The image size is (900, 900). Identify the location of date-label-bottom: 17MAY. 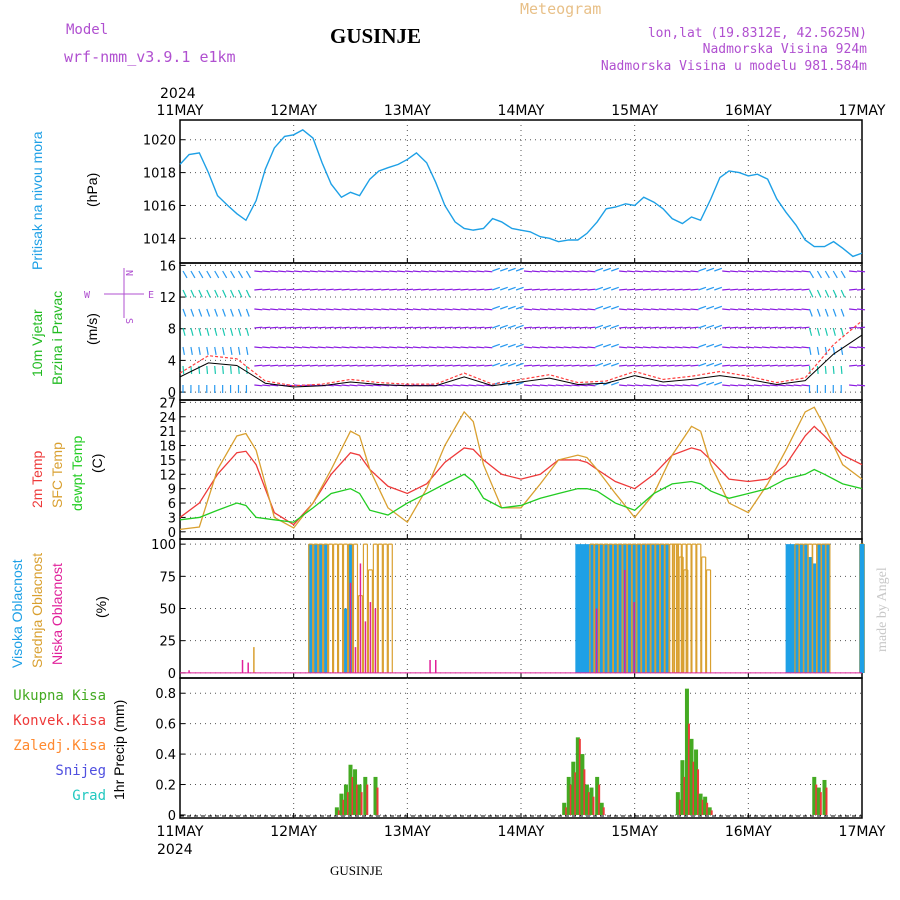
(862, 832).